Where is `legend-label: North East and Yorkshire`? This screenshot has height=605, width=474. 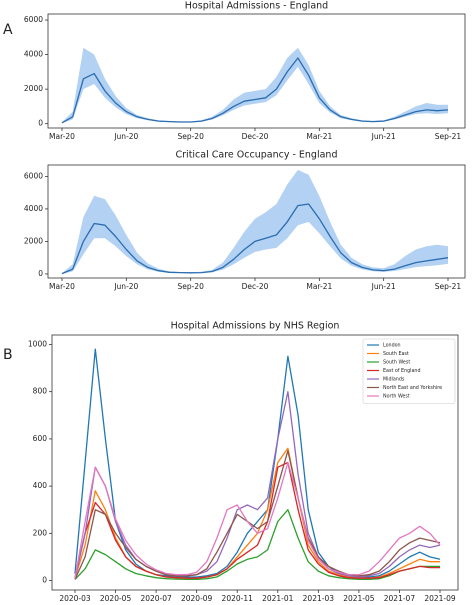
legend-label: North East and Yorkshire is located at coordinates (412, 388).